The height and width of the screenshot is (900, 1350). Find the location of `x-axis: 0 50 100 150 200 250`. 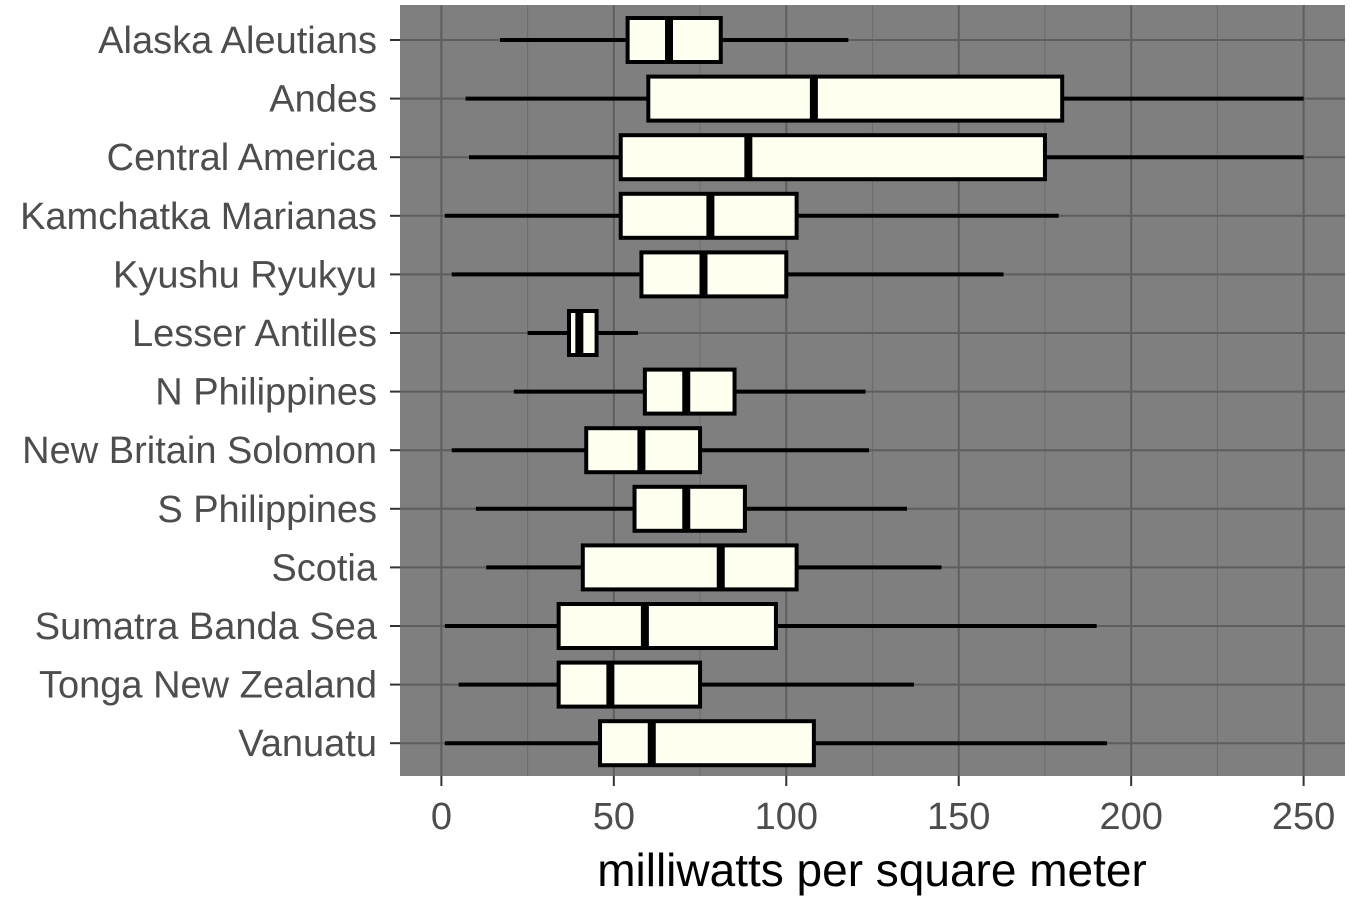

x-axis: 0 50 100 150 200 250 is located at coordinates (883, 807).